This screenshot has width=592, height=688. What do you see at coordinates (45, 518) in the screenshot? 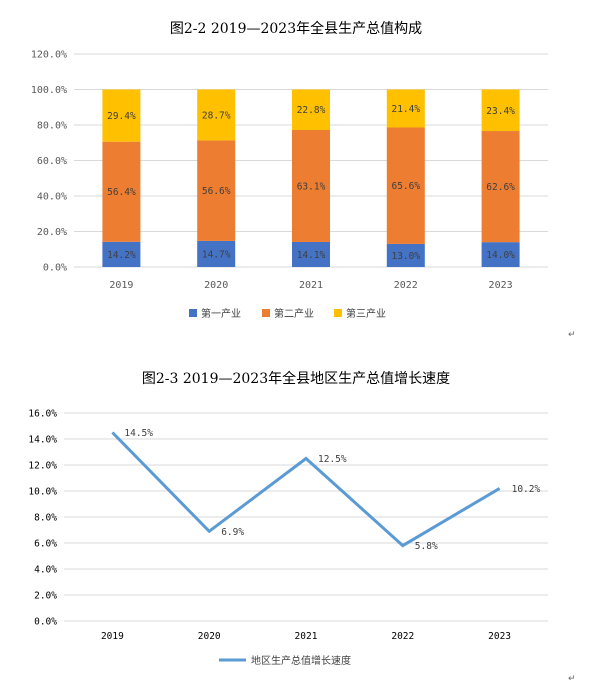
I see `y-tick-label: 8.0%` at bounding box center [45, 518].